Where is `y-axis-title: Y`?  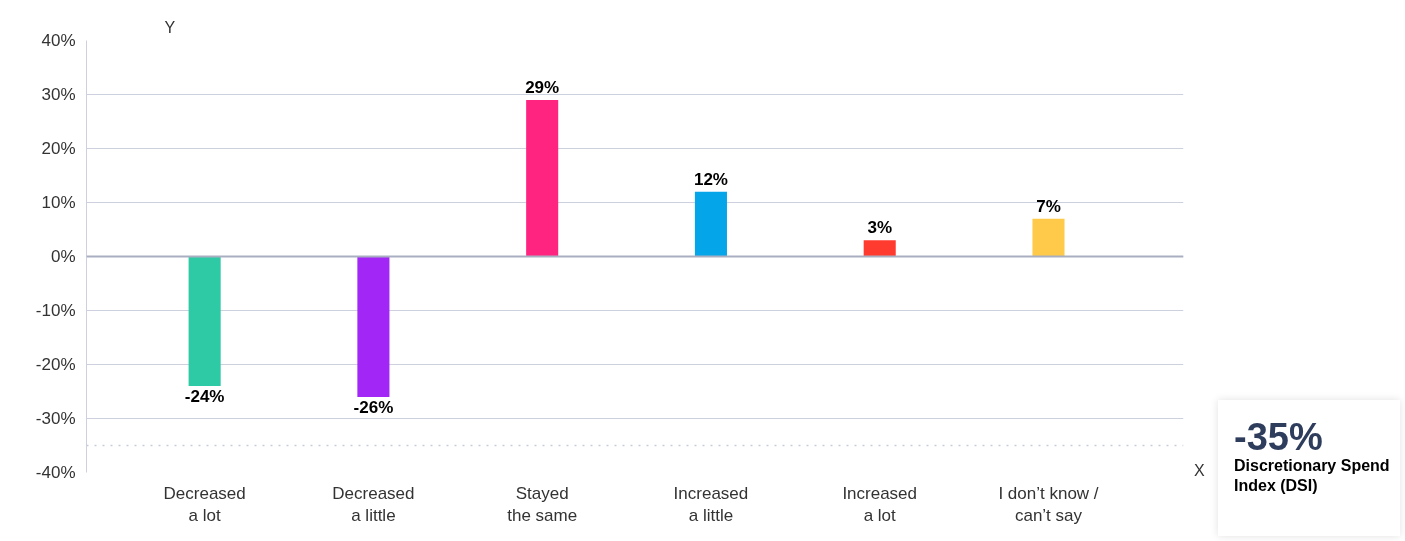
y-axis-title: Y is located at coordinates (170, 27).